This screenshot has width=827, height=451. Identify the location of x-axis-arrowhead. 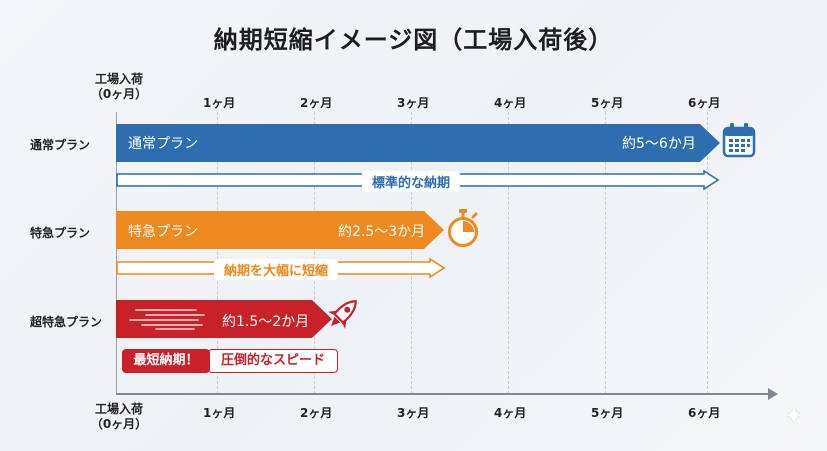
(773, 394).